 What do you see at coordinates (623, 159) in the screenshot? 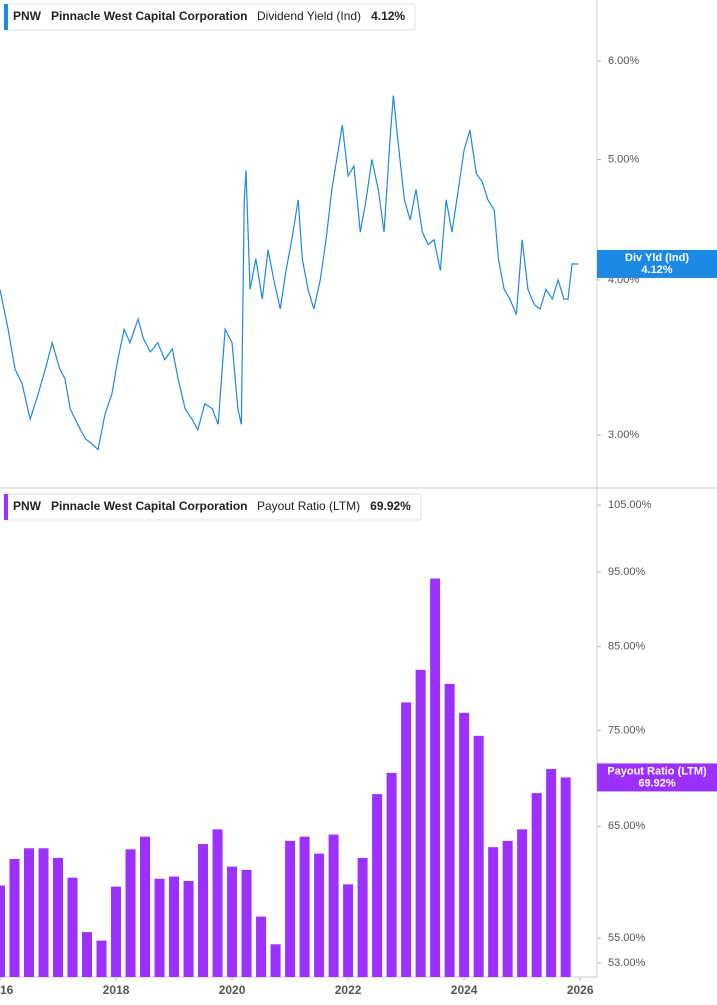
I see `y-tick-label: 5.00%` at bounding box center [623, 159].